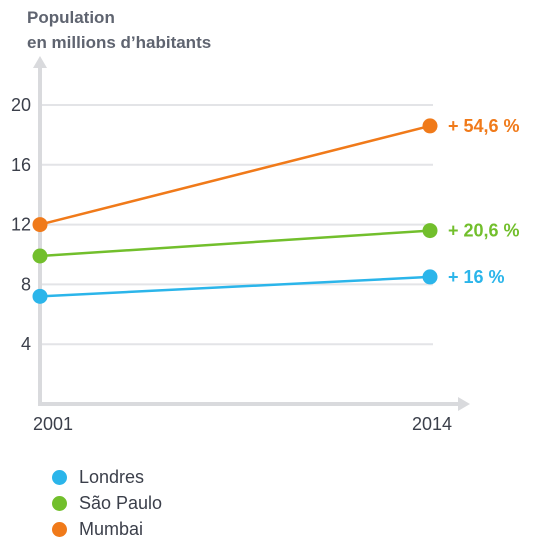  Describe the element at coordinates (59, 477) in the screenshot. I see `legend-marker-londres` at that location.